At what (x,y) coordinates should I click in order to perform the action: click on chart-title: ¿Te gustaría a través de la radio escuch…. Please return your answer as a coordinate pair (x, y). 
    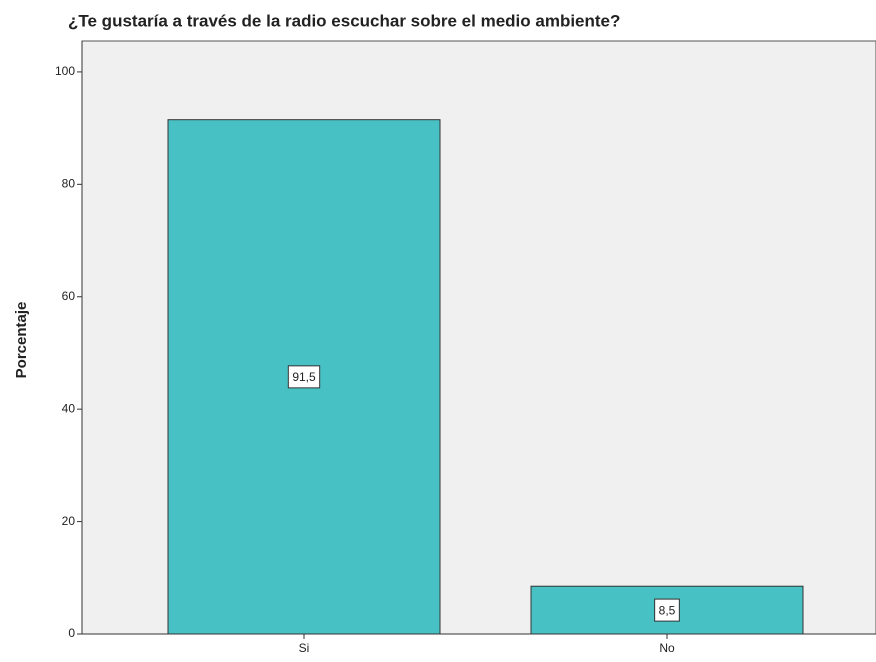
    Looking at the image, I should click on (344, 20).